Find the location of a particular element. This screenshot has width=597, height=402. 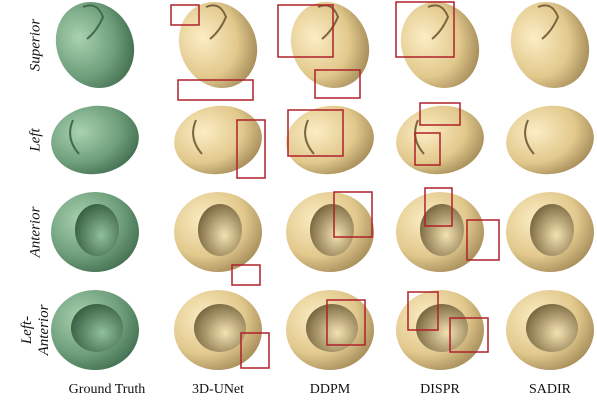

row-label: Left is located at coordinates (35, 140).